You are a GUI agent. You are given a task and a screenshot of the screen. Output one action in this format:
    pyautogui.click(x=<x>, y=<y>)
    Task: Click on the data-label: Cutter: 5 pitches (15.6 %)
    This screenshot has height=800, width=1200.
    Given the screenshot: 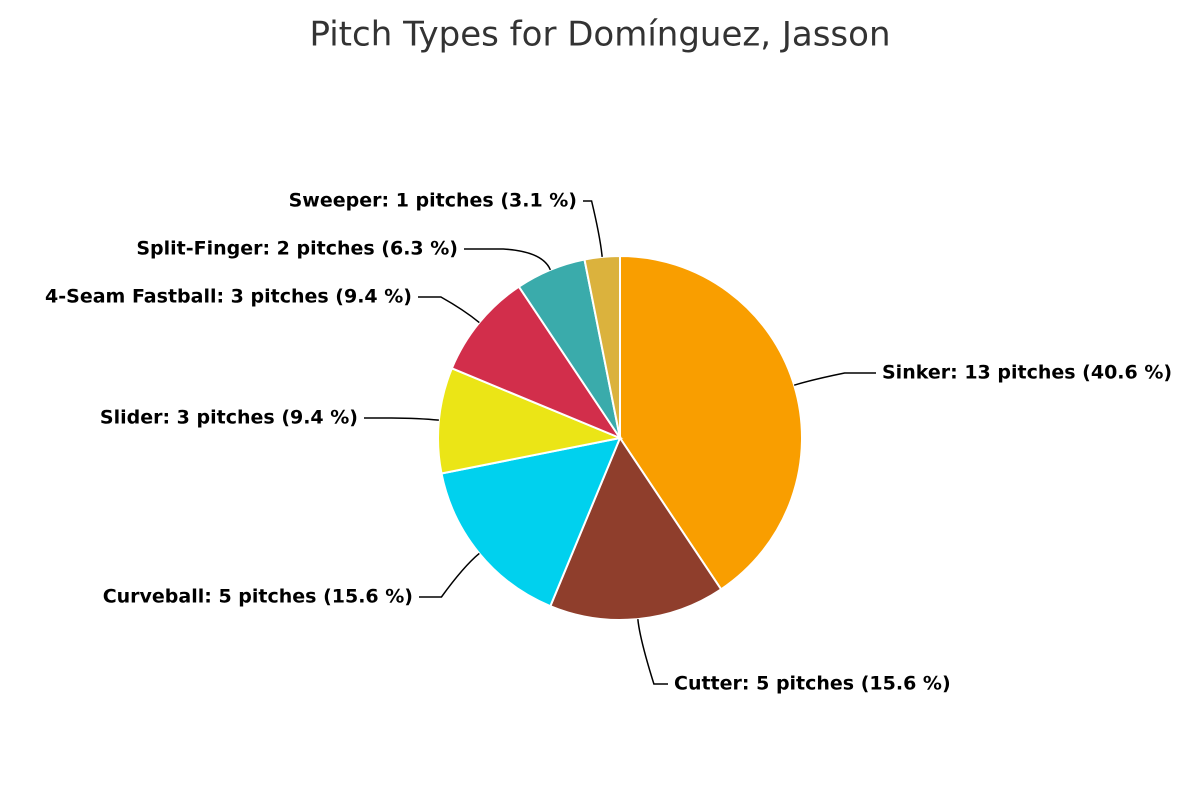 What is the action you would take?
    pyautogui.click(x=812, y=684)
    